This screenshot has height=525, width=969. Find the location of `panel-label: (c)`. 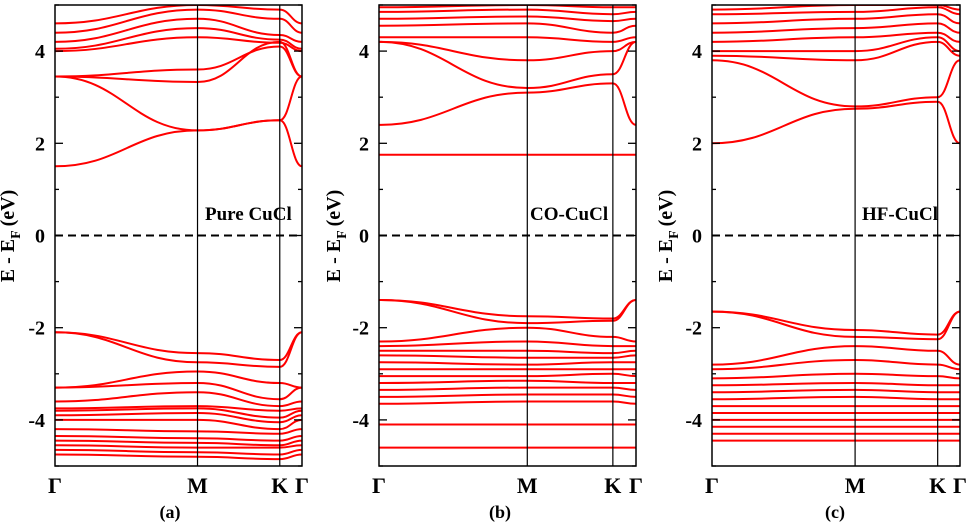

panel-label: (c) is located at coordinates (835, 512).